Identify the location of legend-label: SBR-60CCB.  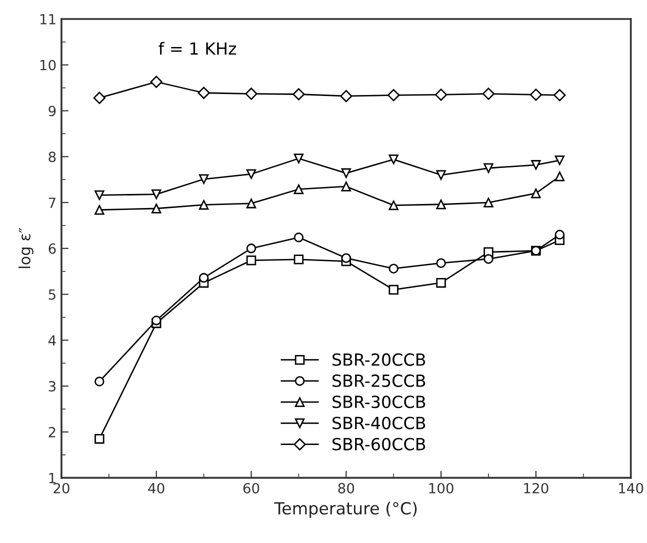
(379, 444).